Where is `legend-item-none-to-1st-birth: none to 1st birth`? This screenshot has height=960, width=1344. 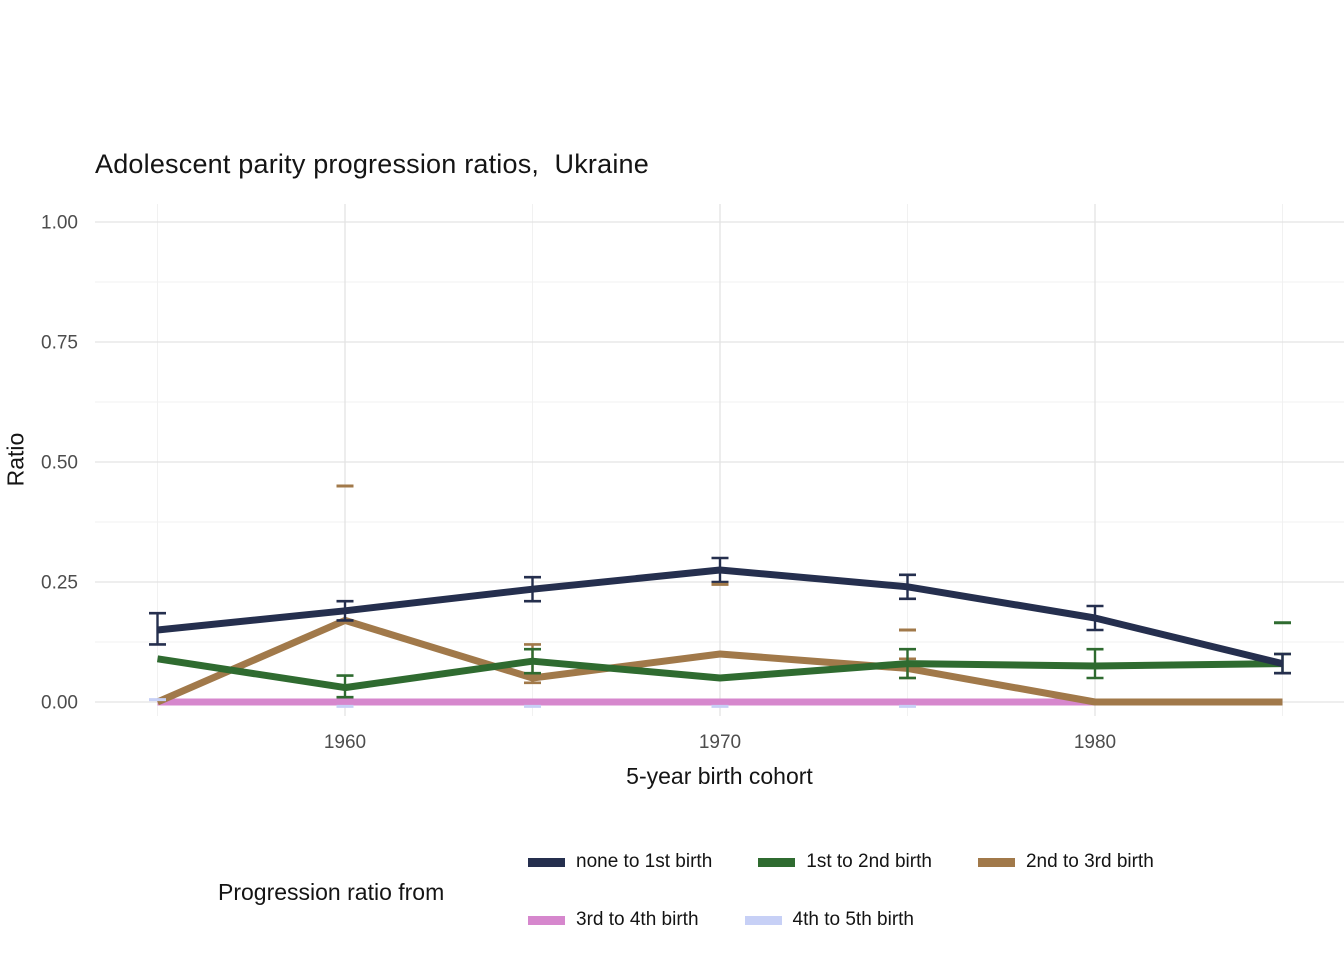 legend-item-none-to-1st-birth: none to 1st birth is located at coordinates (620, 862).